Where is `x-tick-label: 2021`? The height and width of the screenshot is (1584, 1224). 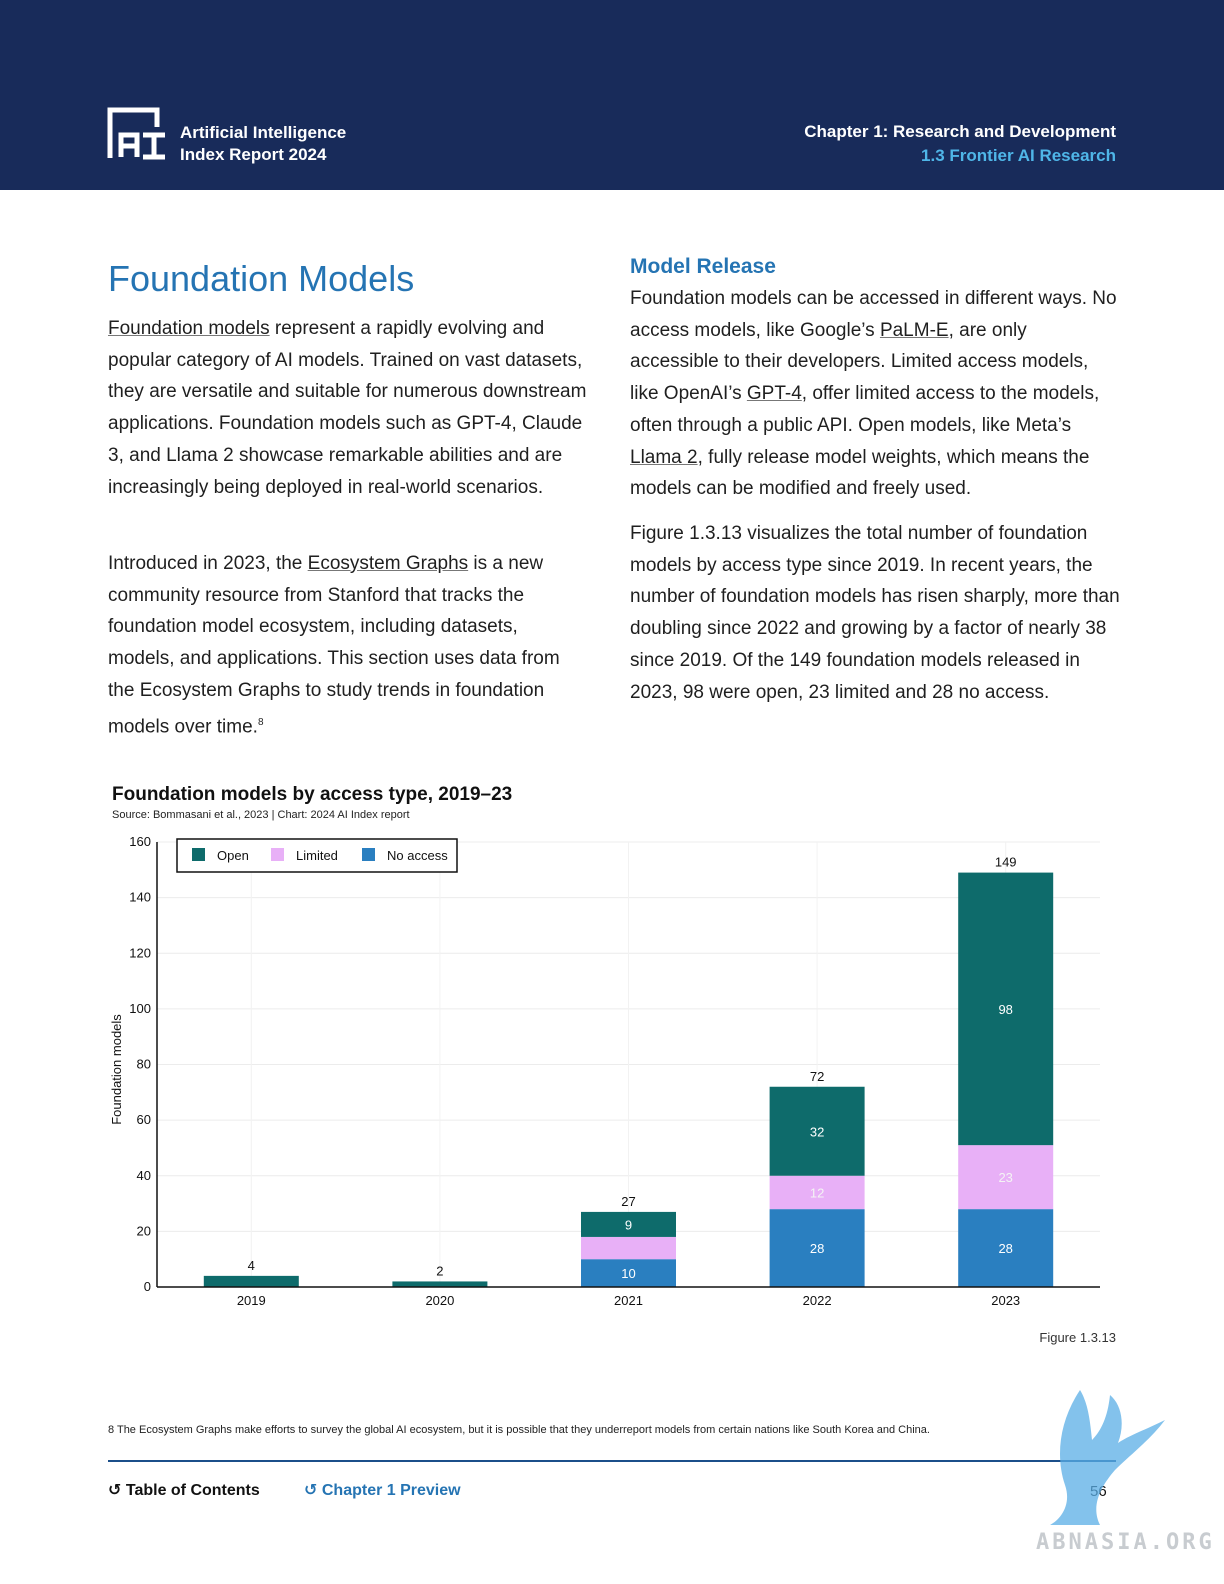 x-tick-label: 2021 is located at coordinates (628, 1300).